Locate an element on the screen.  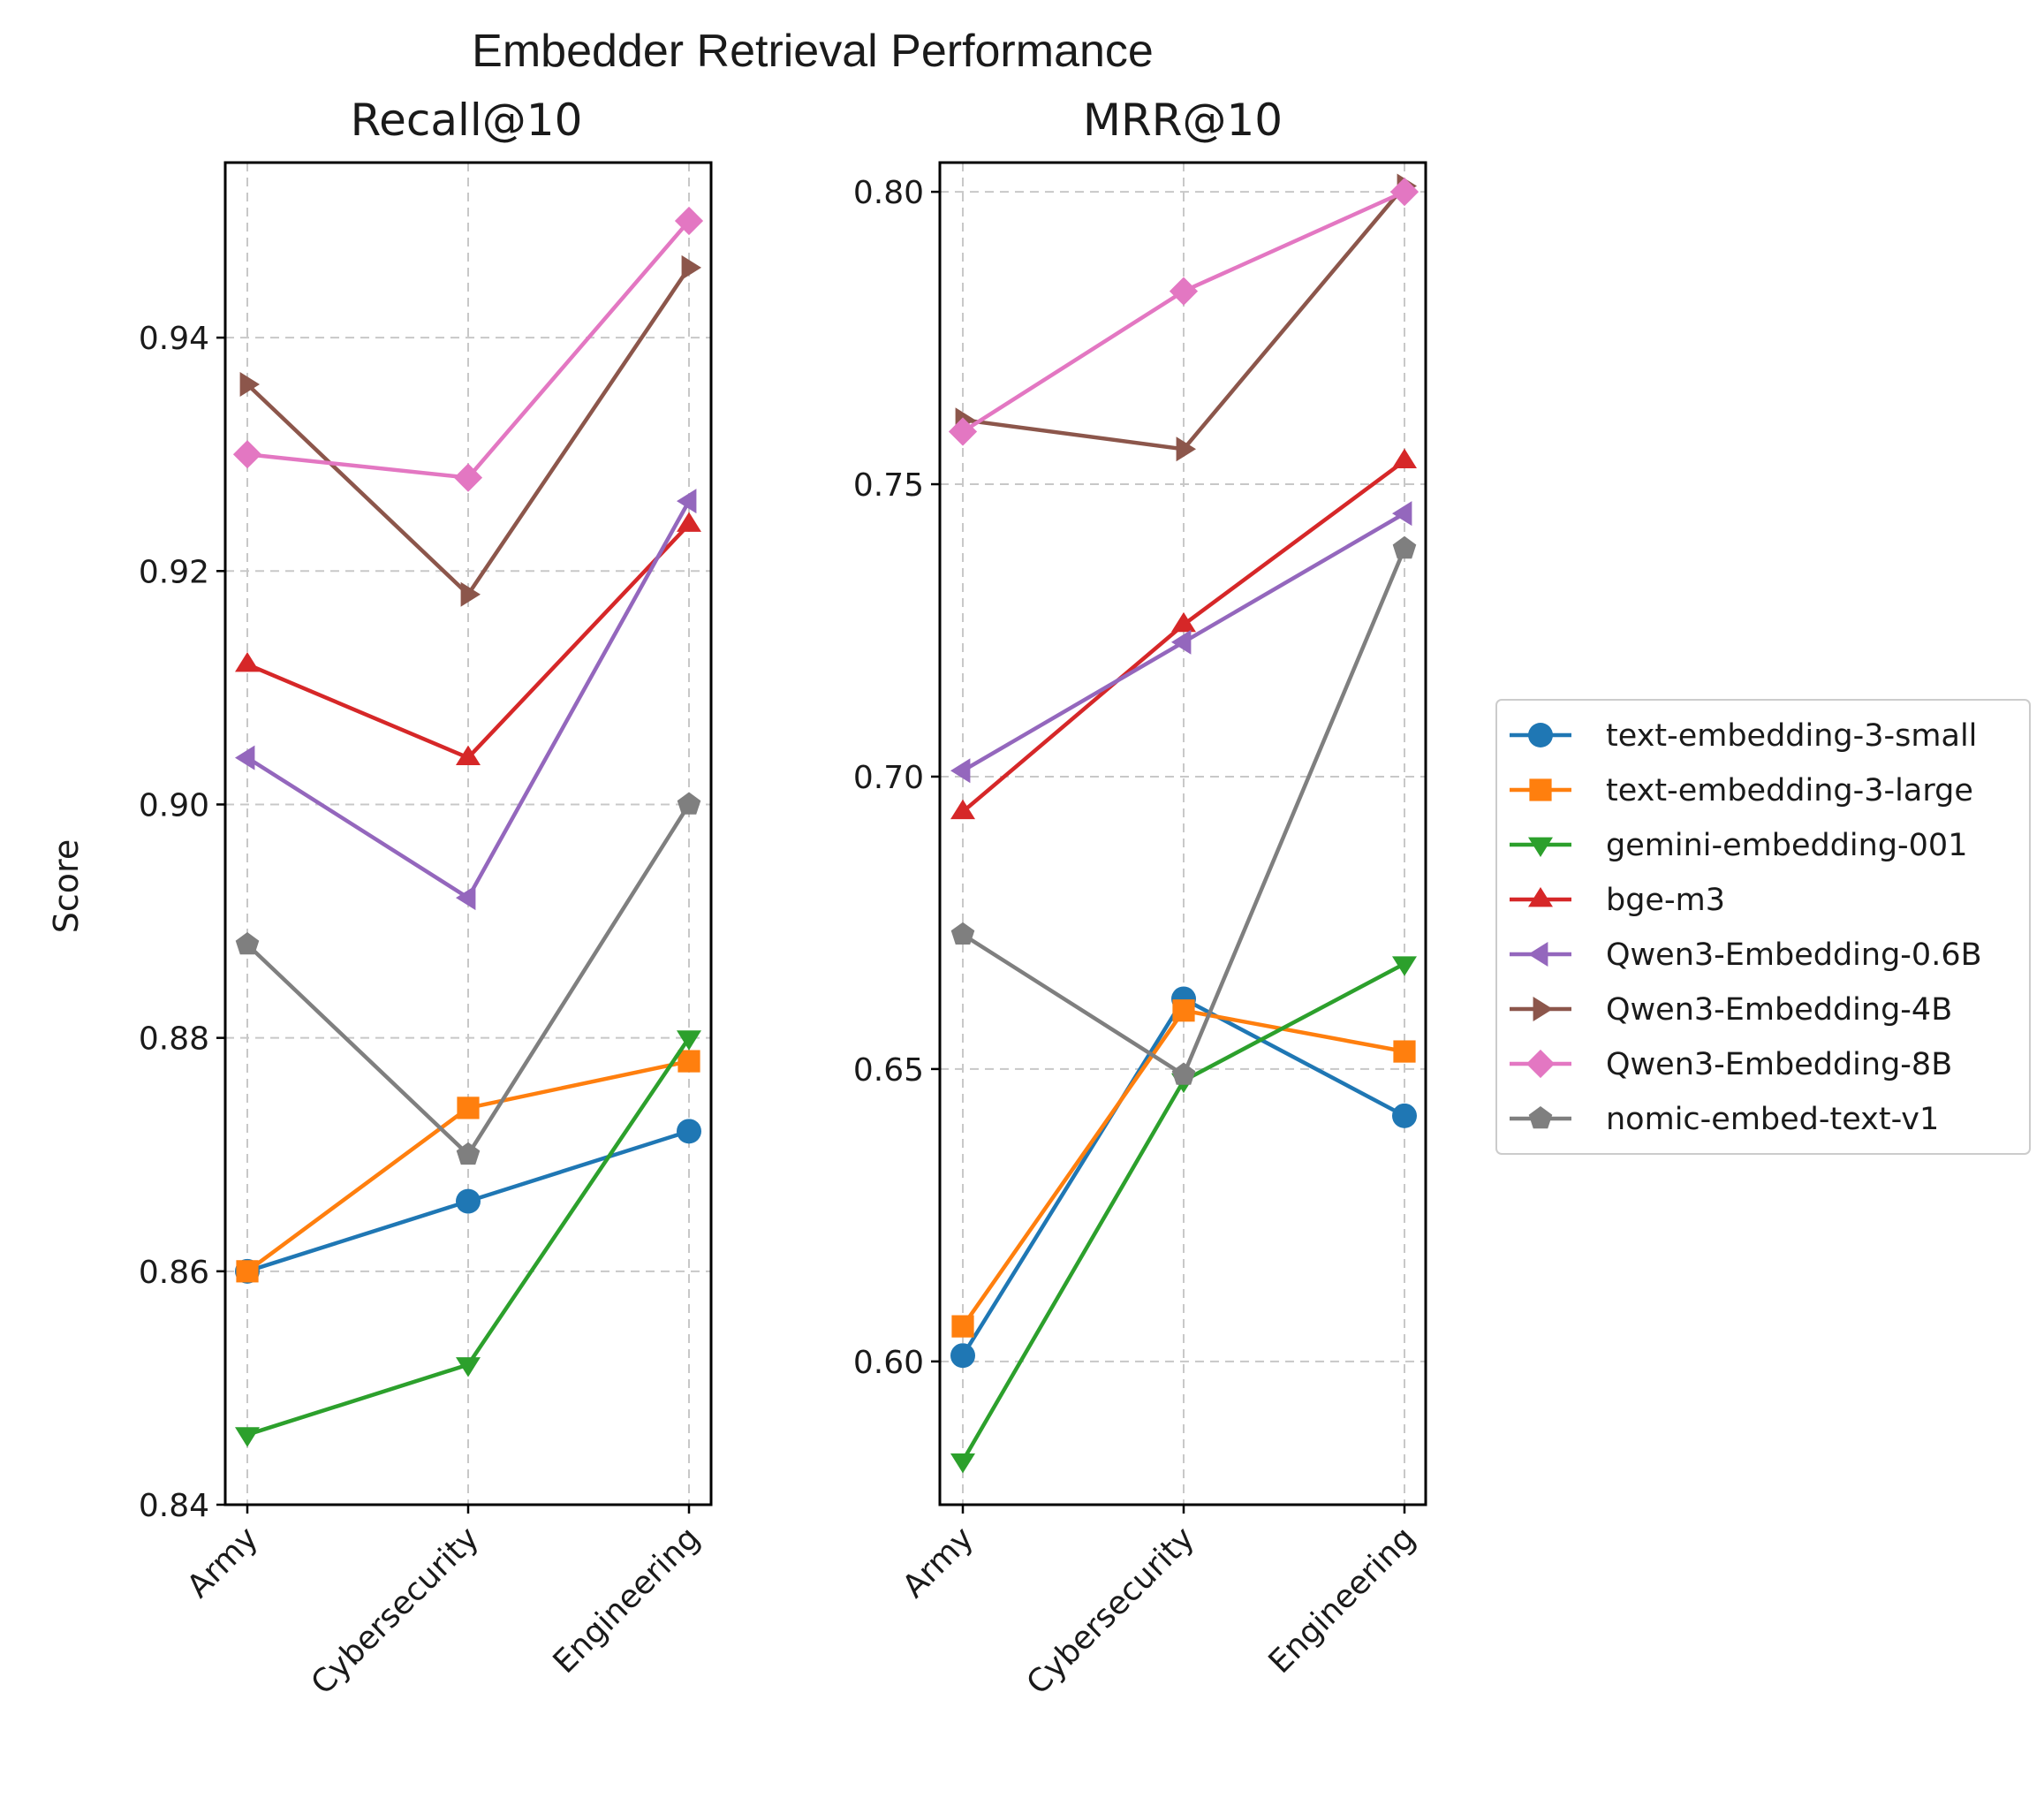
mrr-ytick-label-0-70: 0.70 is located at coordinates (888, 778).